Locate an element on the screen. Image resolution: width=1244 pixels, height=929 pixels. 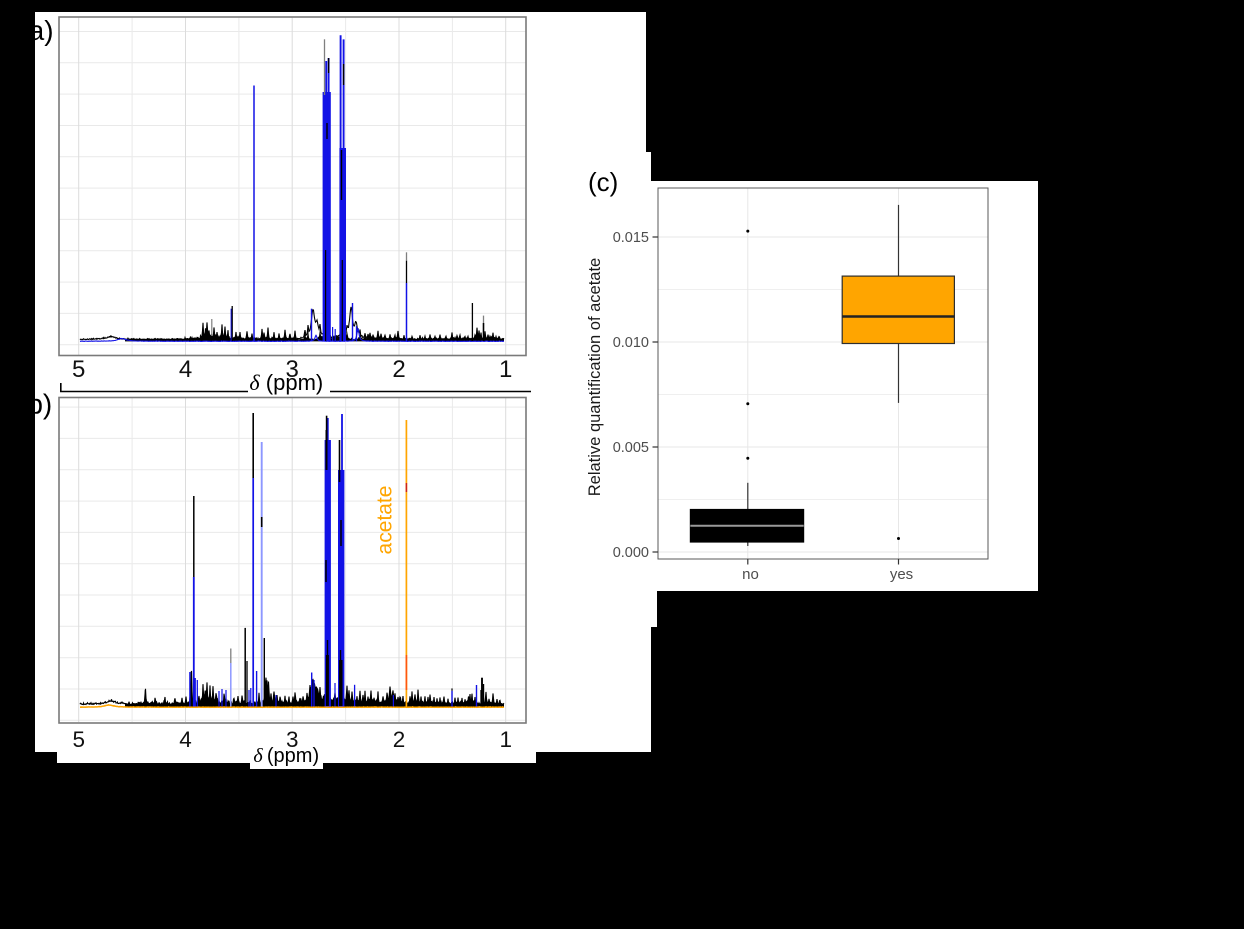
svg-text: yes is located at coordinates (901, 574).